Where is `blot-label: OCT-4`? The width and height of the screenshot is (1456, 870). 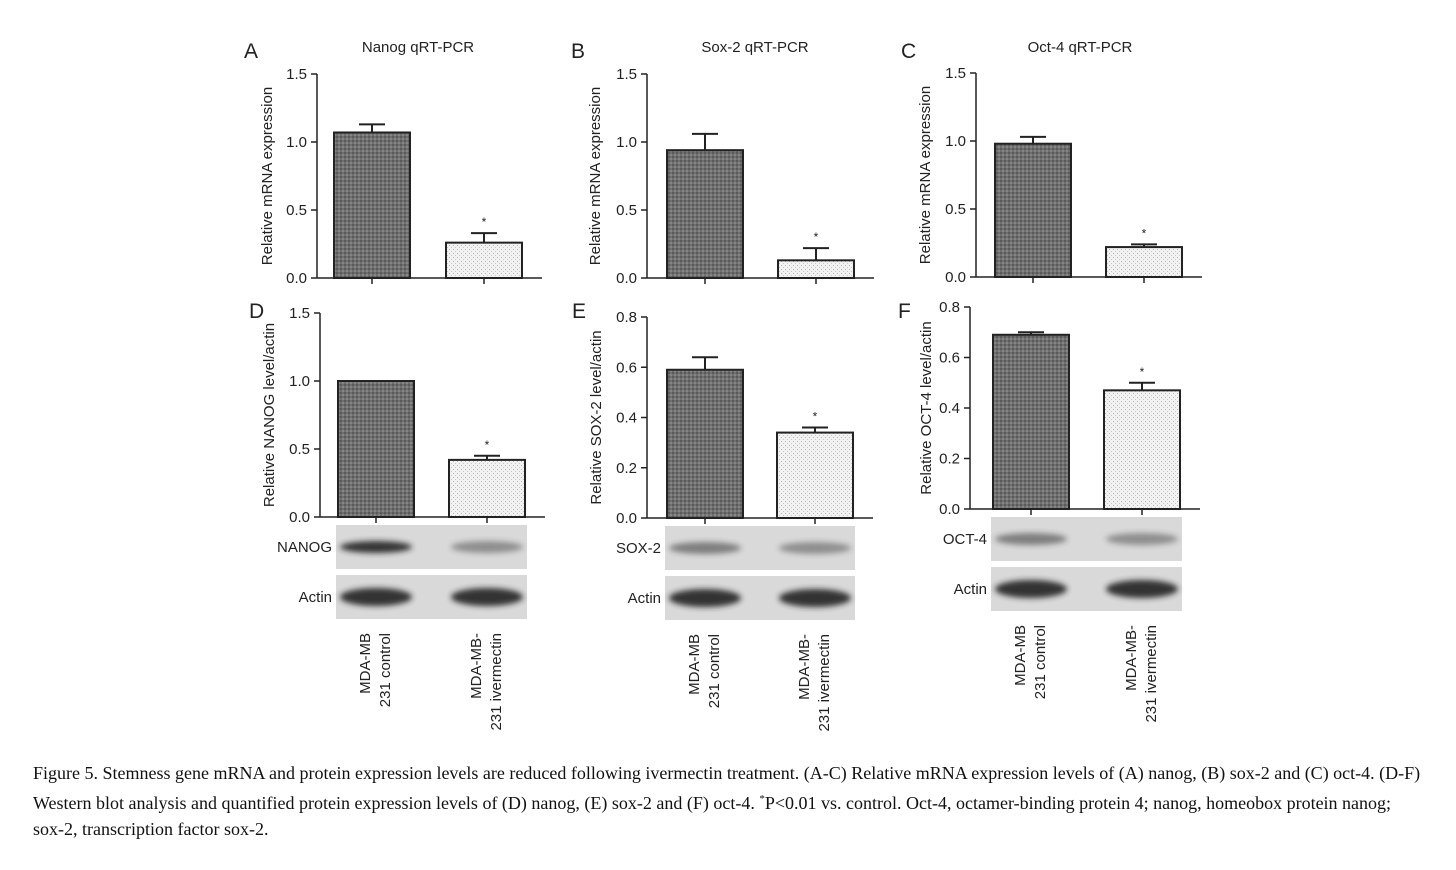 blot-label: OCT-4 is located at coordinates (965, 539).